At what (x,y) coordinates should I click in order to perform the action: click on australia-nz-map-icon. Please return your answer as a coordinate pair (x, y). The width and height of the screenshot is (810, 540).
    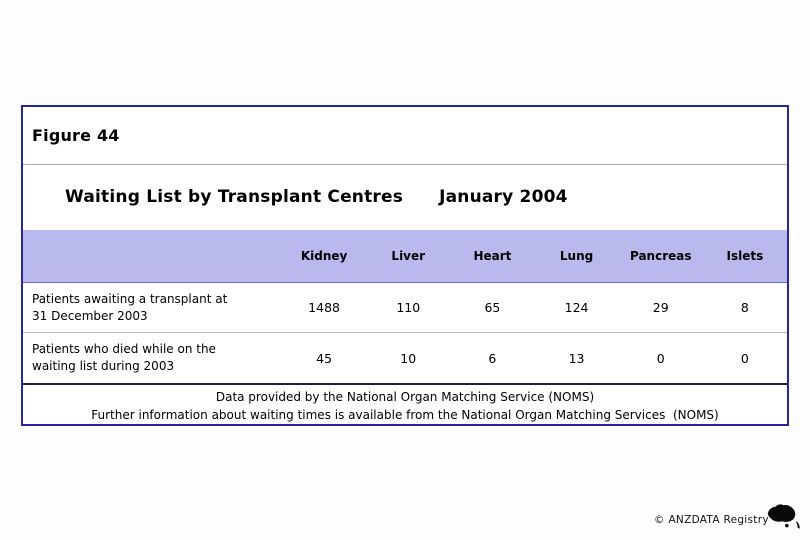
    Looking at the image, I should click on (783, 516).